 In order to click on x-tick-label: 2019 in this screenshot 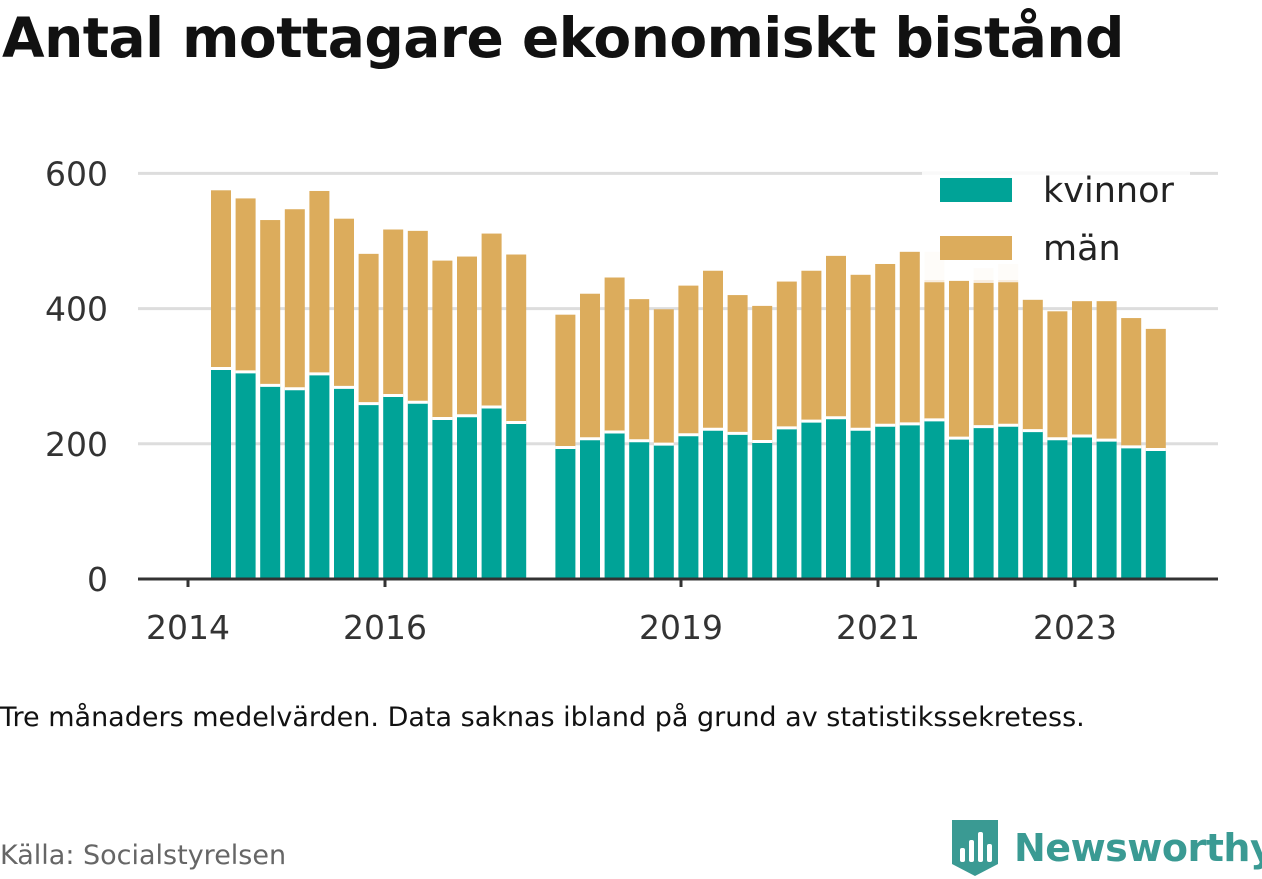, I will do `click(681, 627)`.